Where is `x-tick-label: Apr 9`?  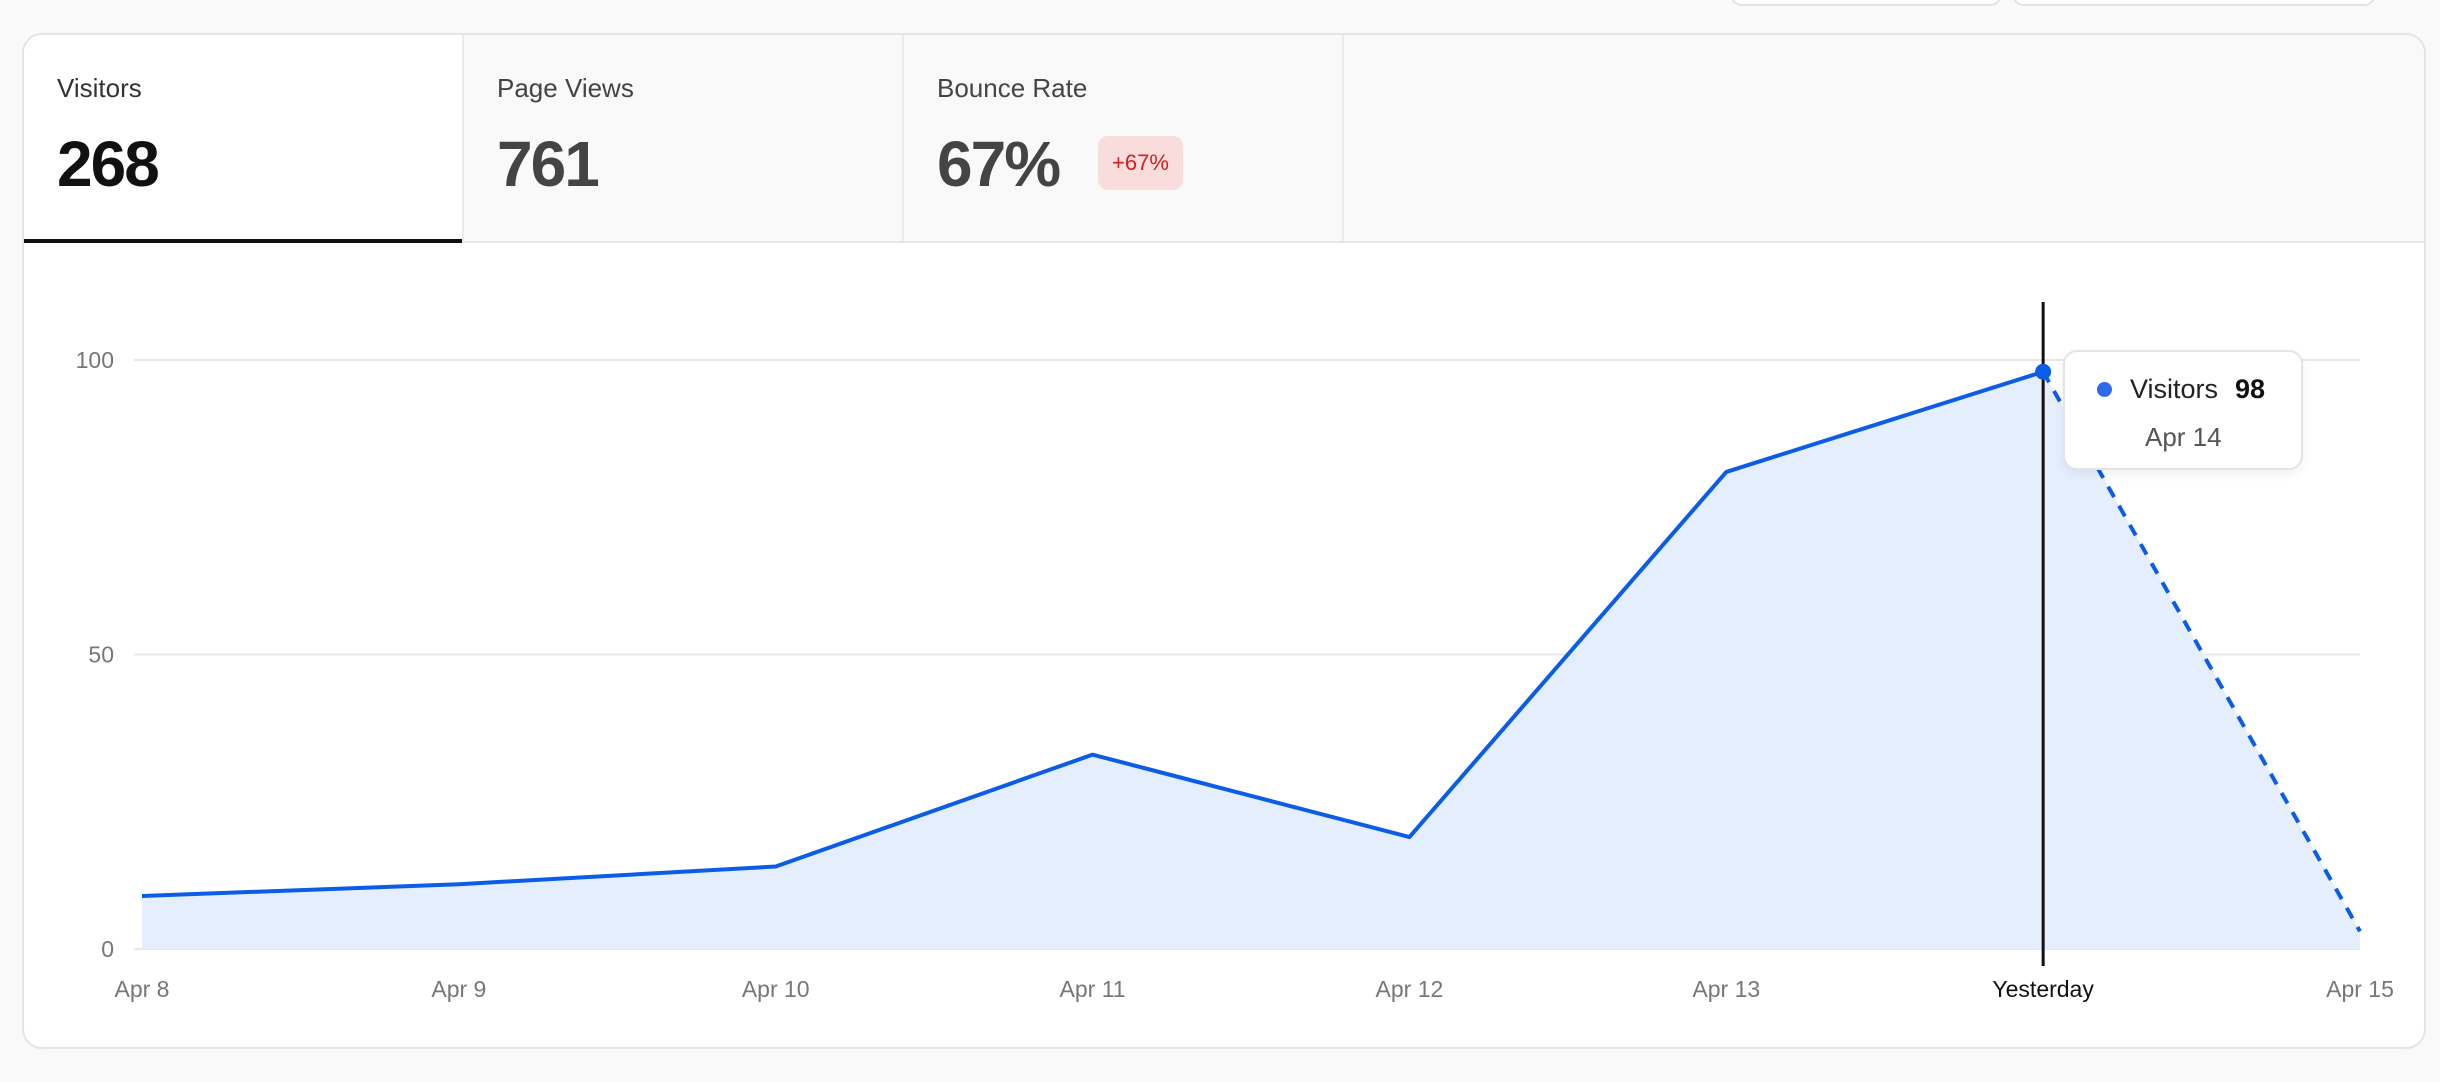
x-tick-label: Apr 9 is located at coordinates (458, 989).